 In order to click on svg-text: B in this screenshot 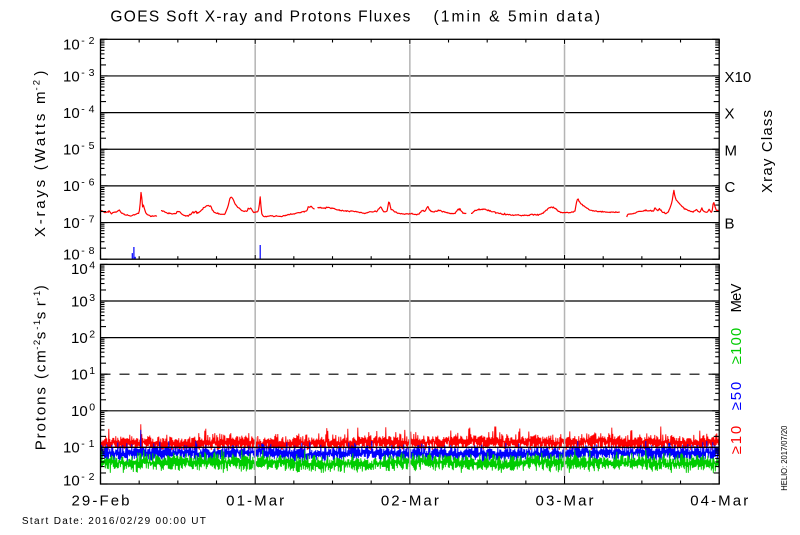, I will do `click(730, 224)`.